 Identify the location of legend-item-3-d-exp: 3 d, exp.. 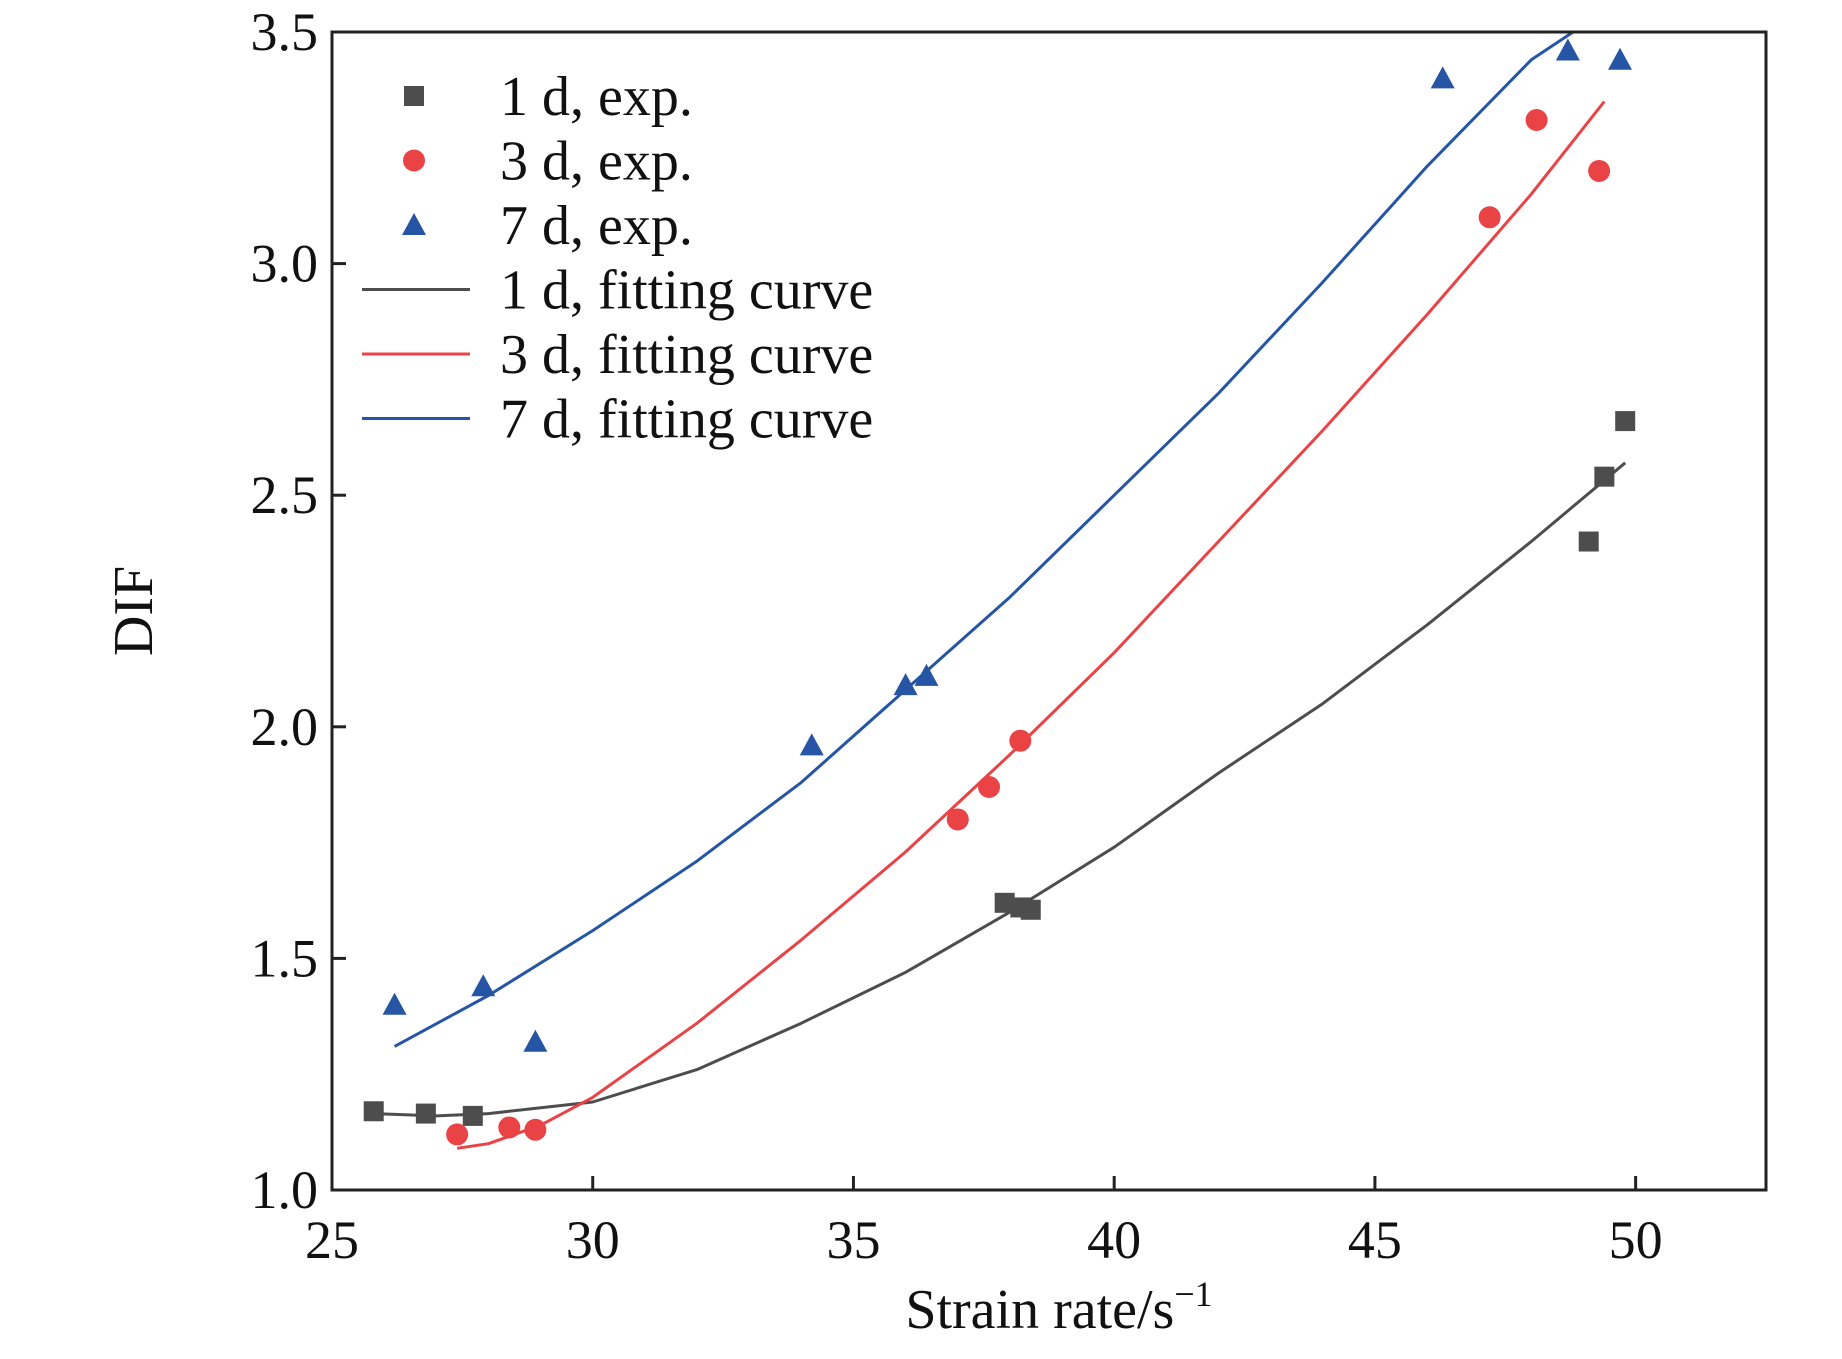
(548, 162).